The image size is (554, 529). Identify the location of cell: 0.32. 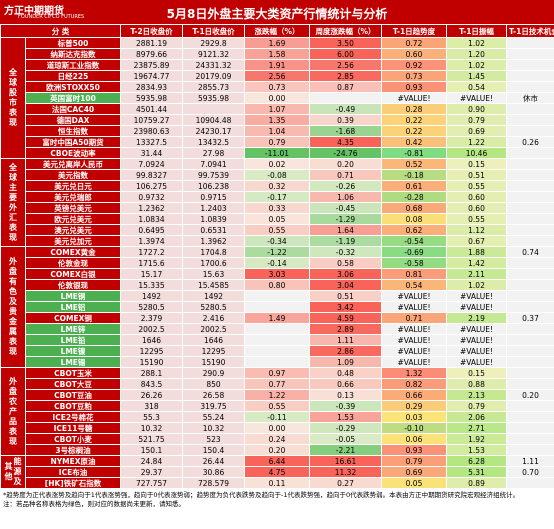
(277, 186).